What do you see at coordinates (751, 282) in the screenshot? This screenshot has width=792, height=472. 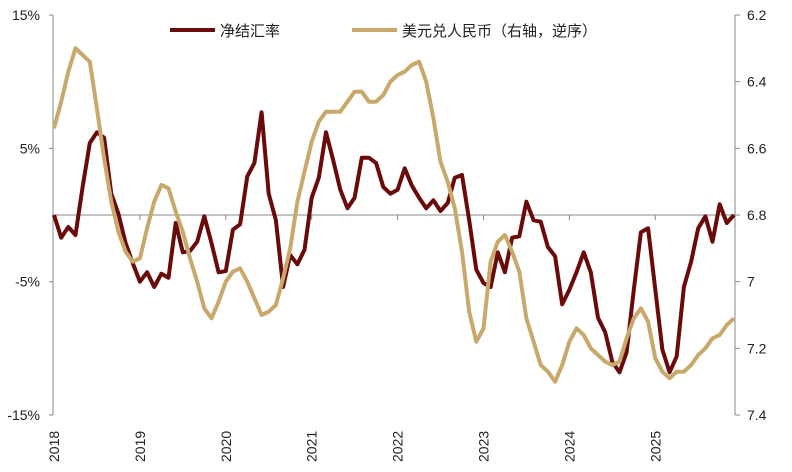 I see `right-tick-label: 7` at bounding box center [751, 282].